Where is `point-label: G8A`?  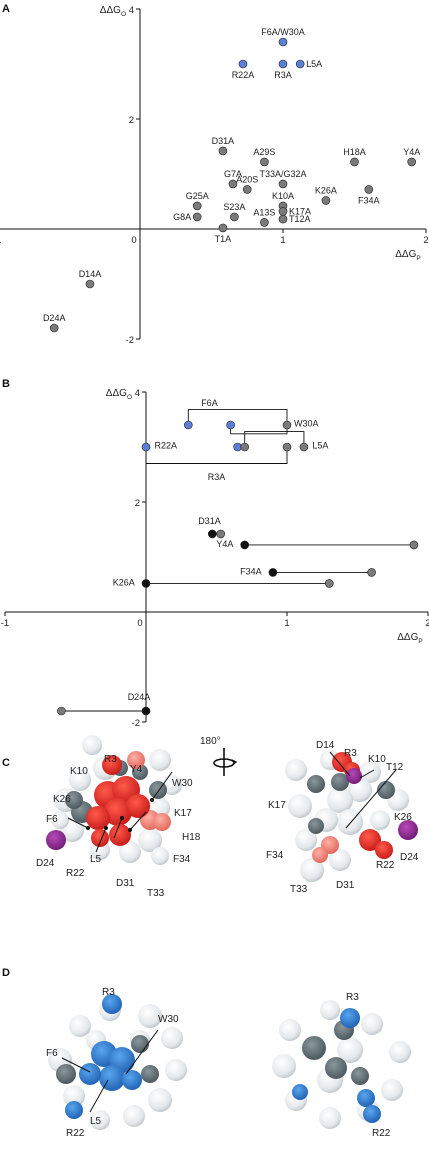 point-label: G8A is located at coordinates (182, 217).